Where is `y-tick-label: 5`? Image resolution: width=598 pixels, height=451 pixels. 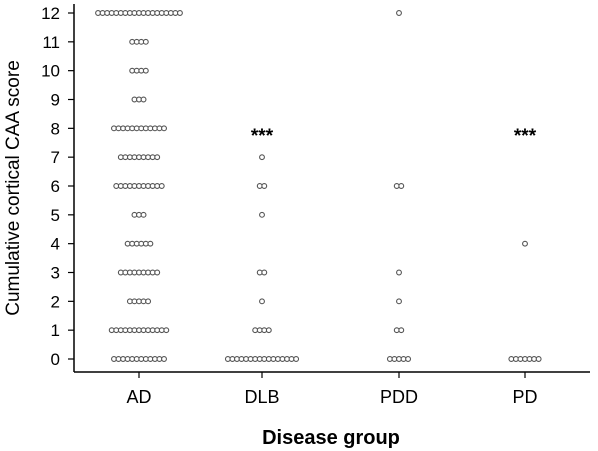 y-tick-label: 5 is located at coordinates (55, 215).